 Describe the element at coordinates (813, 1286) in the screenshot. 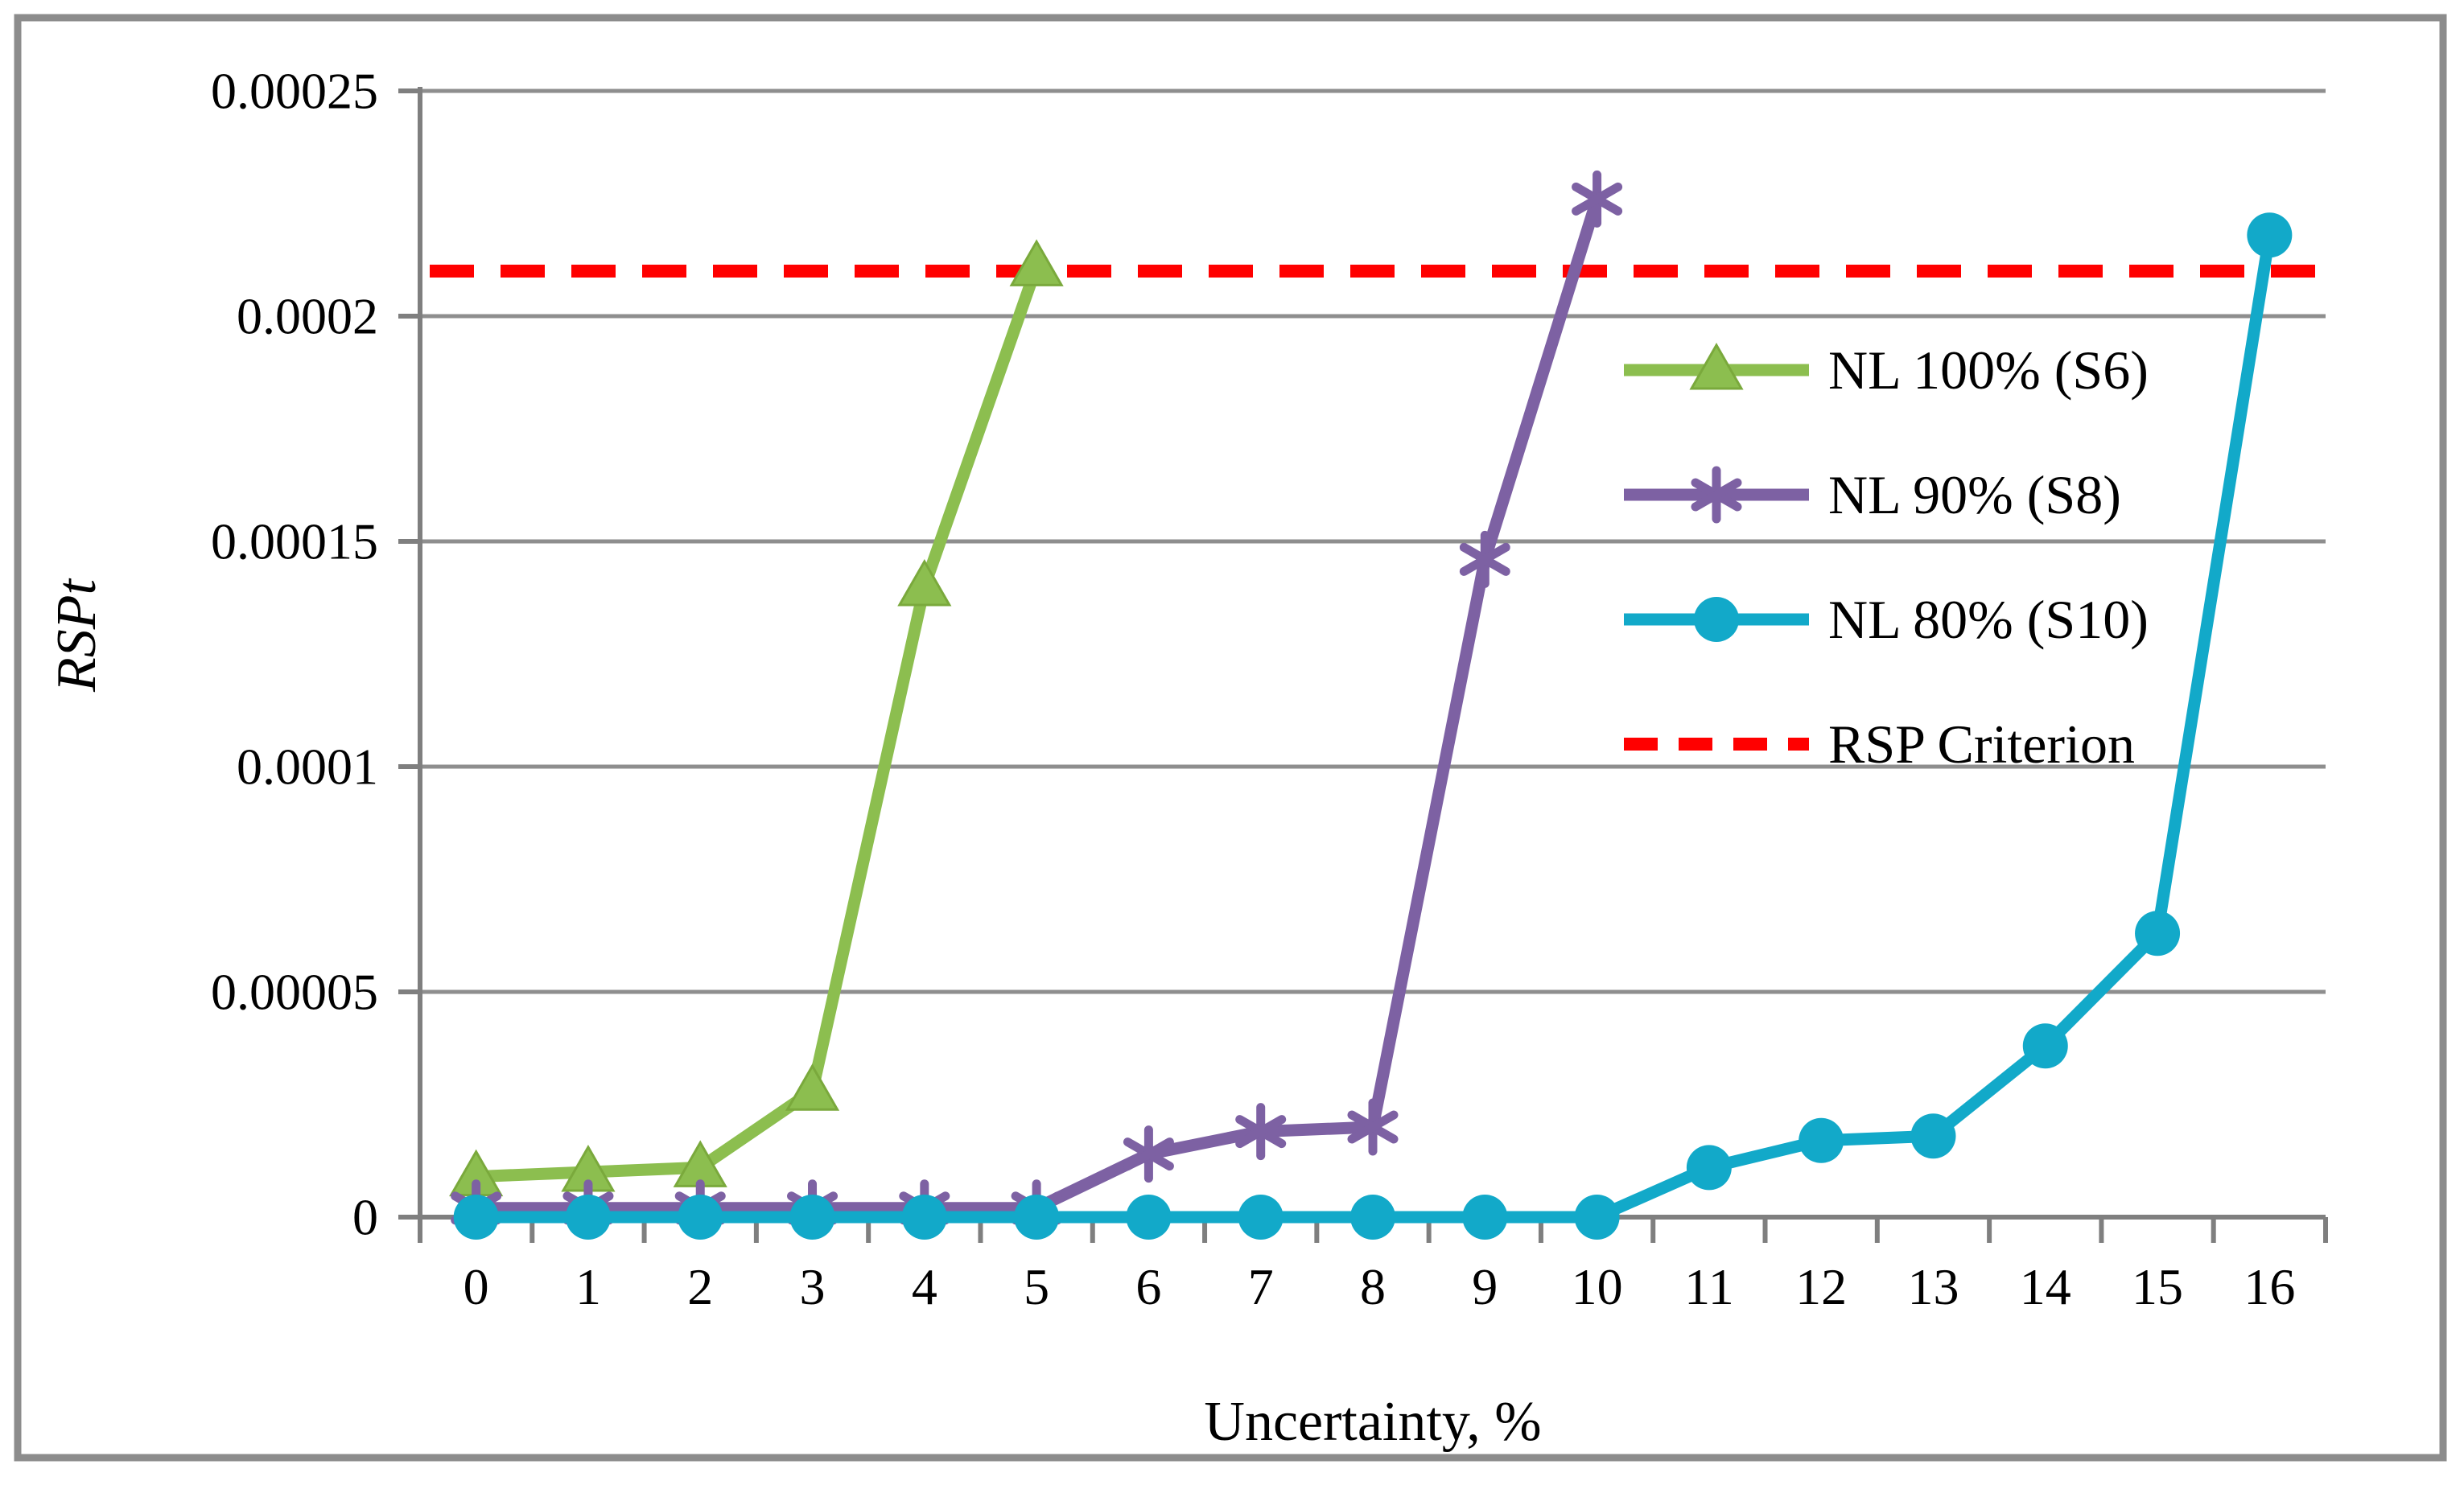

I see `x-tick-label: 3` at that location.